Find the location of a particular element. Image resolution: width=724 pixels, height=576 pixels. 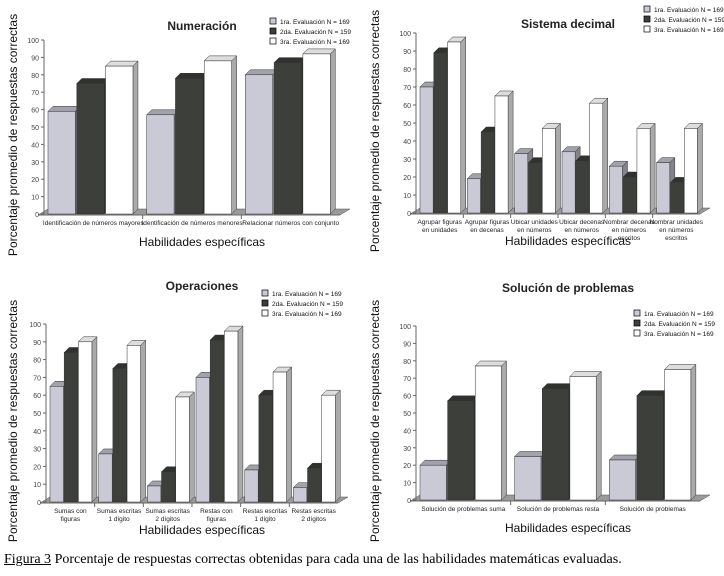

x-tick-label: Relacionar números con conjunto is located at coordinates (290, 223).